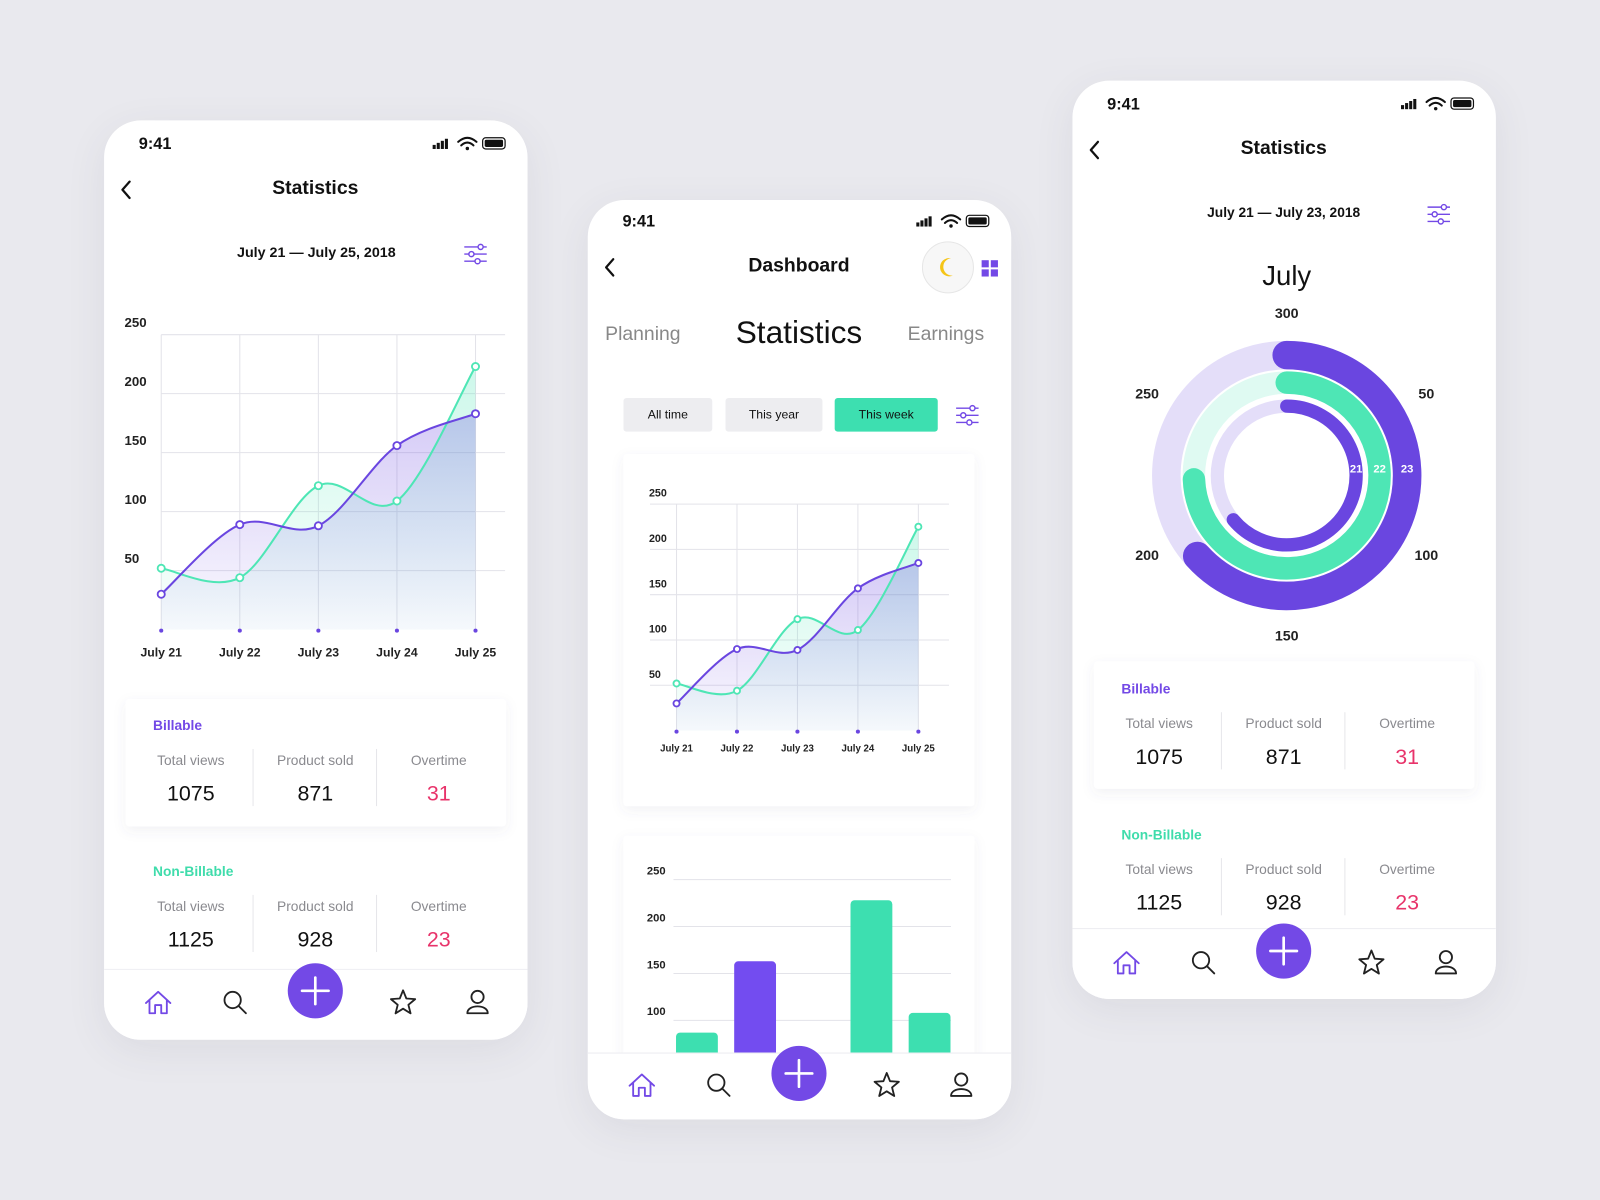 This screenshot has height=1200, width=1600. Describe the element at coordinates (799, 332) in the screenshot. I see `tab: Statistics` at that location.